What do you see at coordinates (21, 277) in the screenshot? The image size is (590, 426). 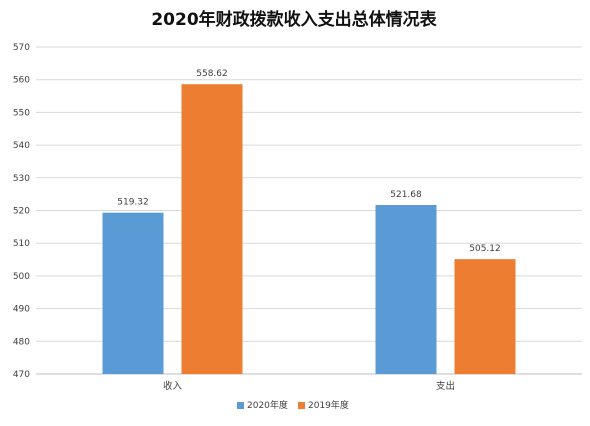 I see `y-tick-label: 500` at bounding box center [21, 277].